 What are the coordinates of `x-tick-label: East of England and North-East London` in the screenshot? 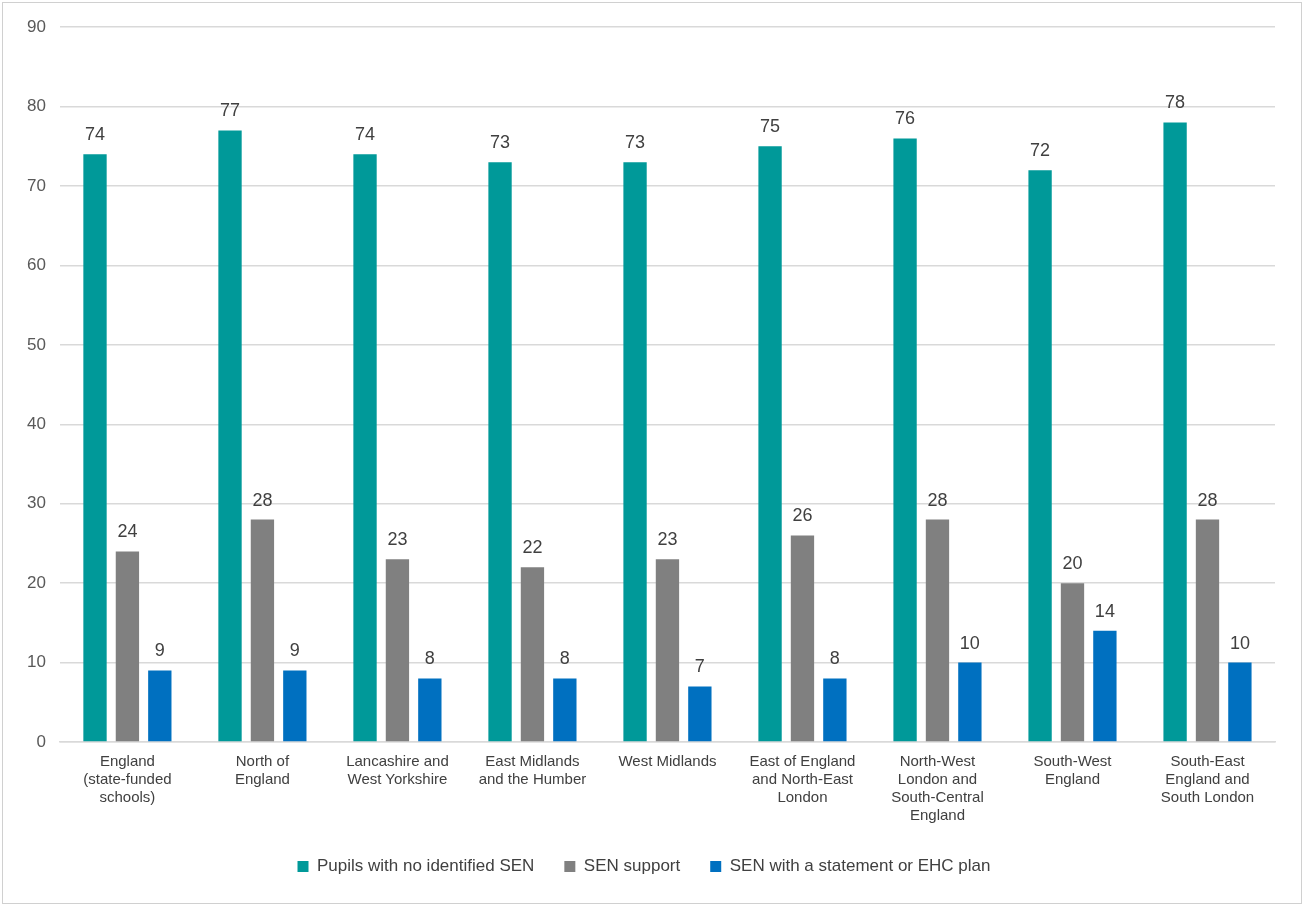 It's located at (802, 779).